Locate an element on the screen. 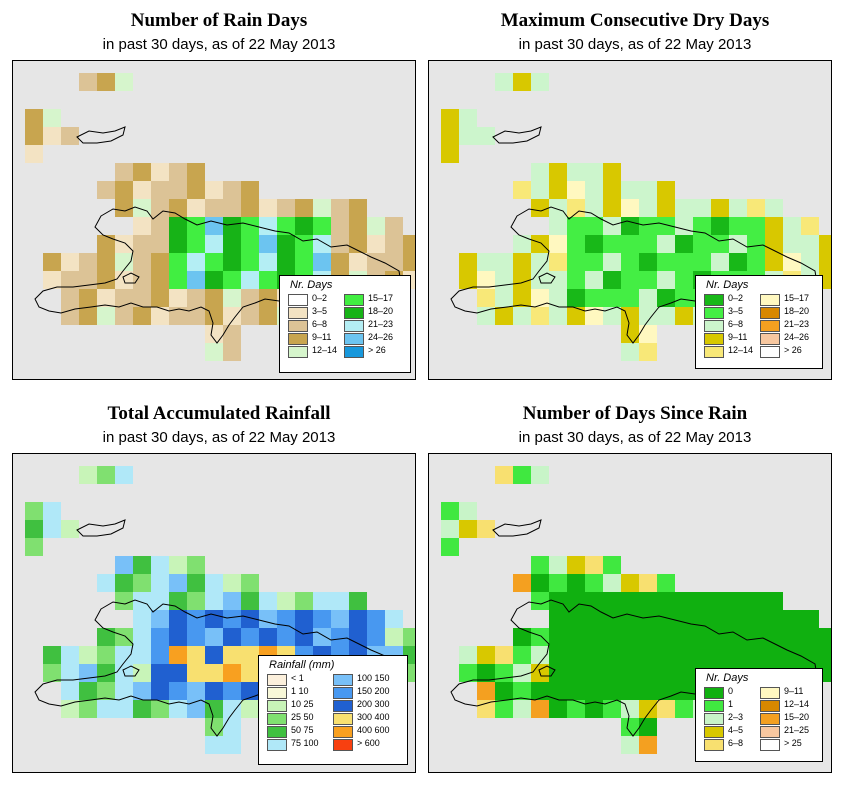 The image size is (853, 793). legend-label: 0 is located at coordinates (731, 691).